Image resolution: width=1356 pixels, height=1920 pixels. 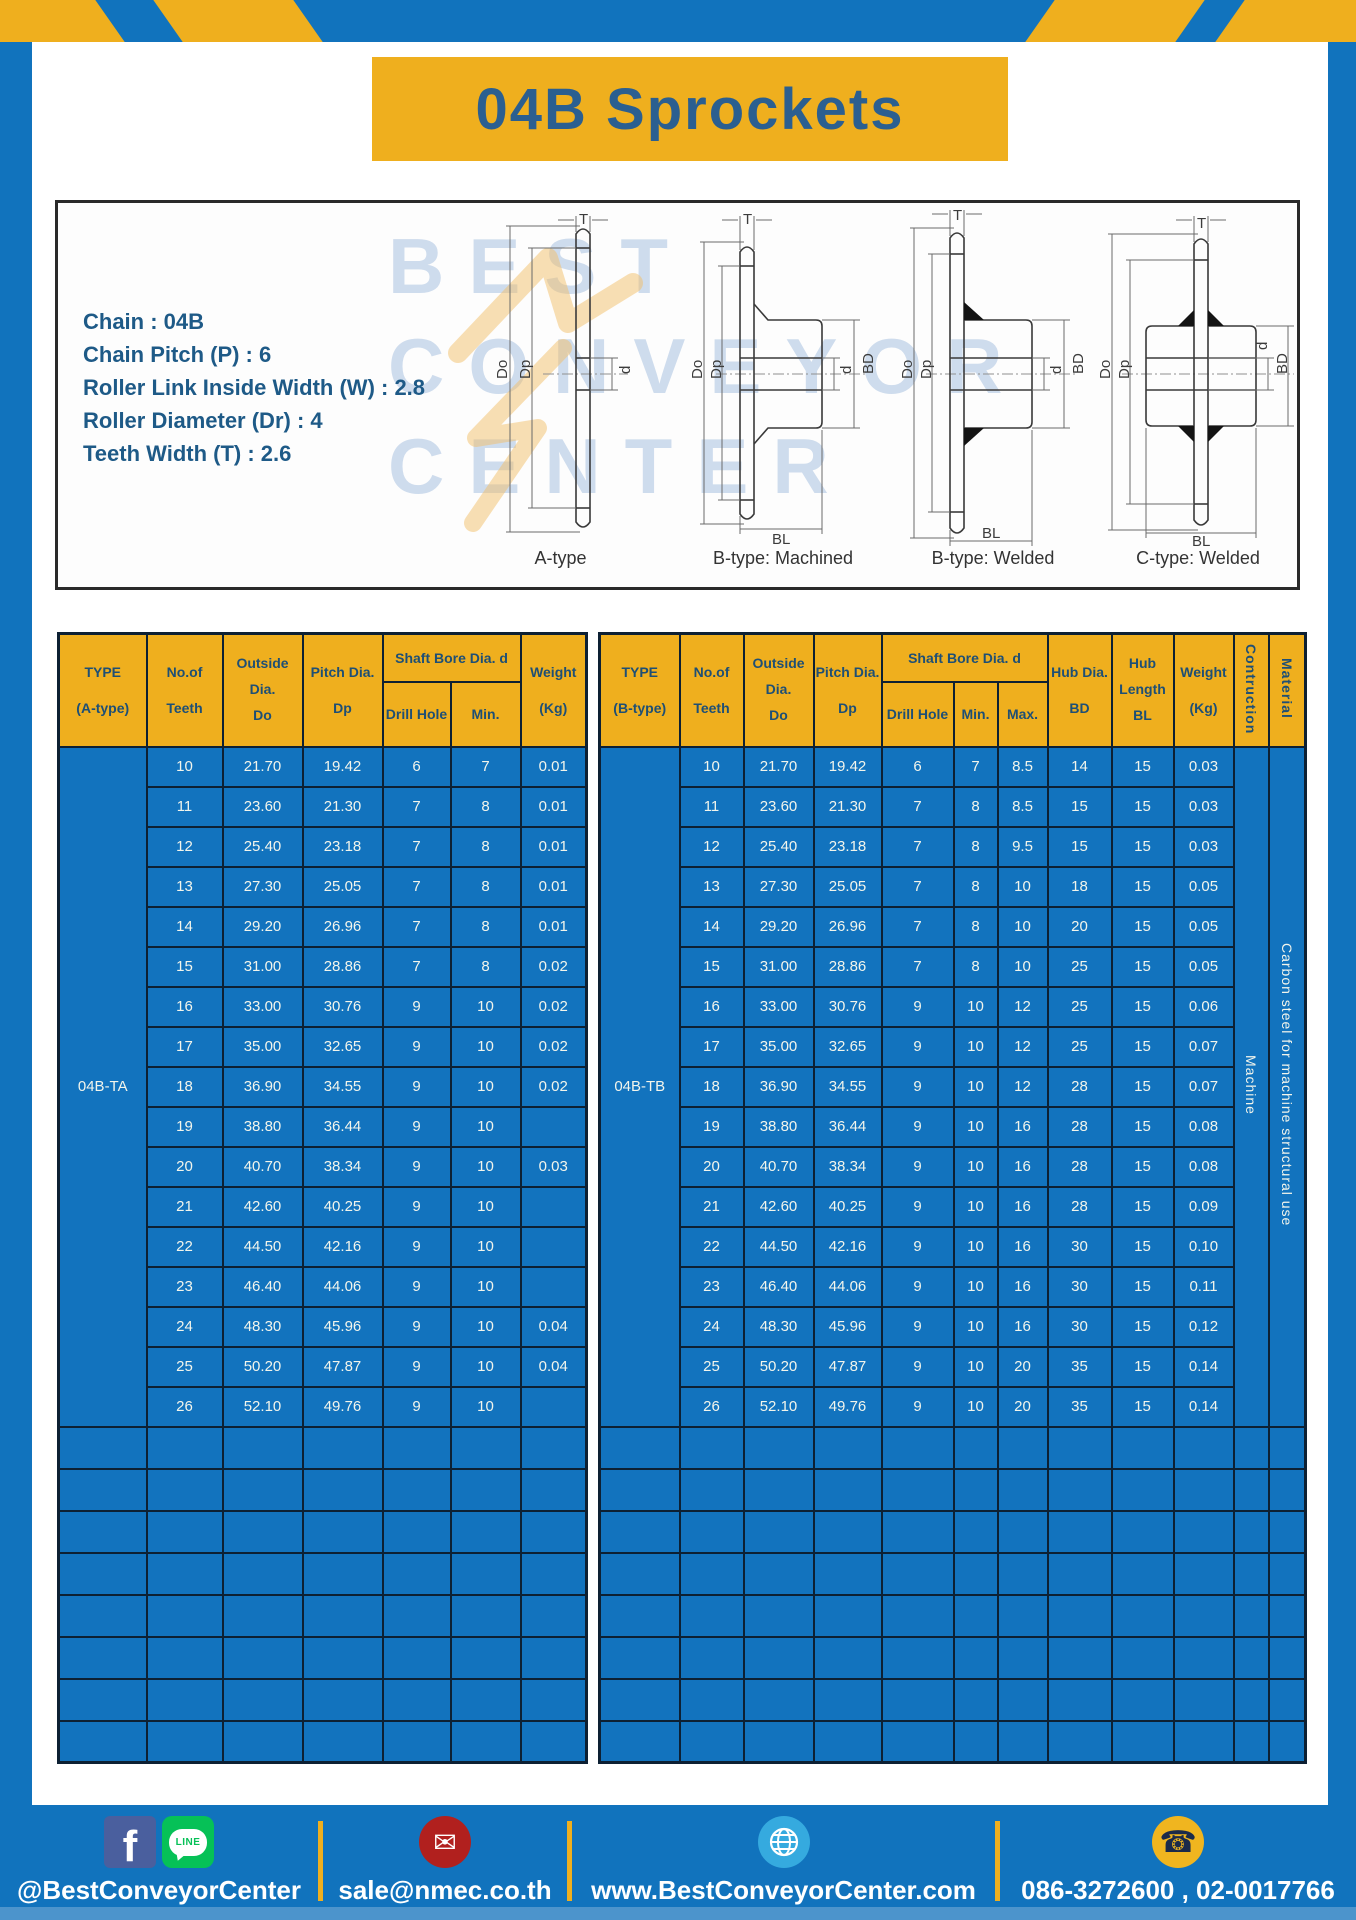 What do you see at coordinates (184, 708) in the screenshot?
I see `header-line: Teeth` at bounding box center [184, 708].